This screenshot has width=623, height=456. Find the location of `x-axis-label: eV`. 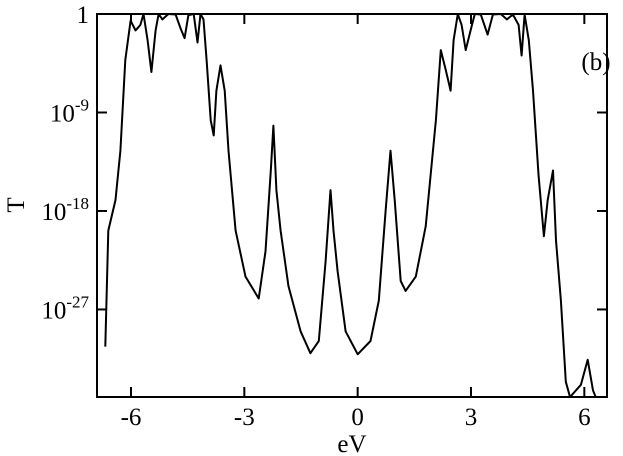

x-axis-label: eV is located at coordinates (351, 443).